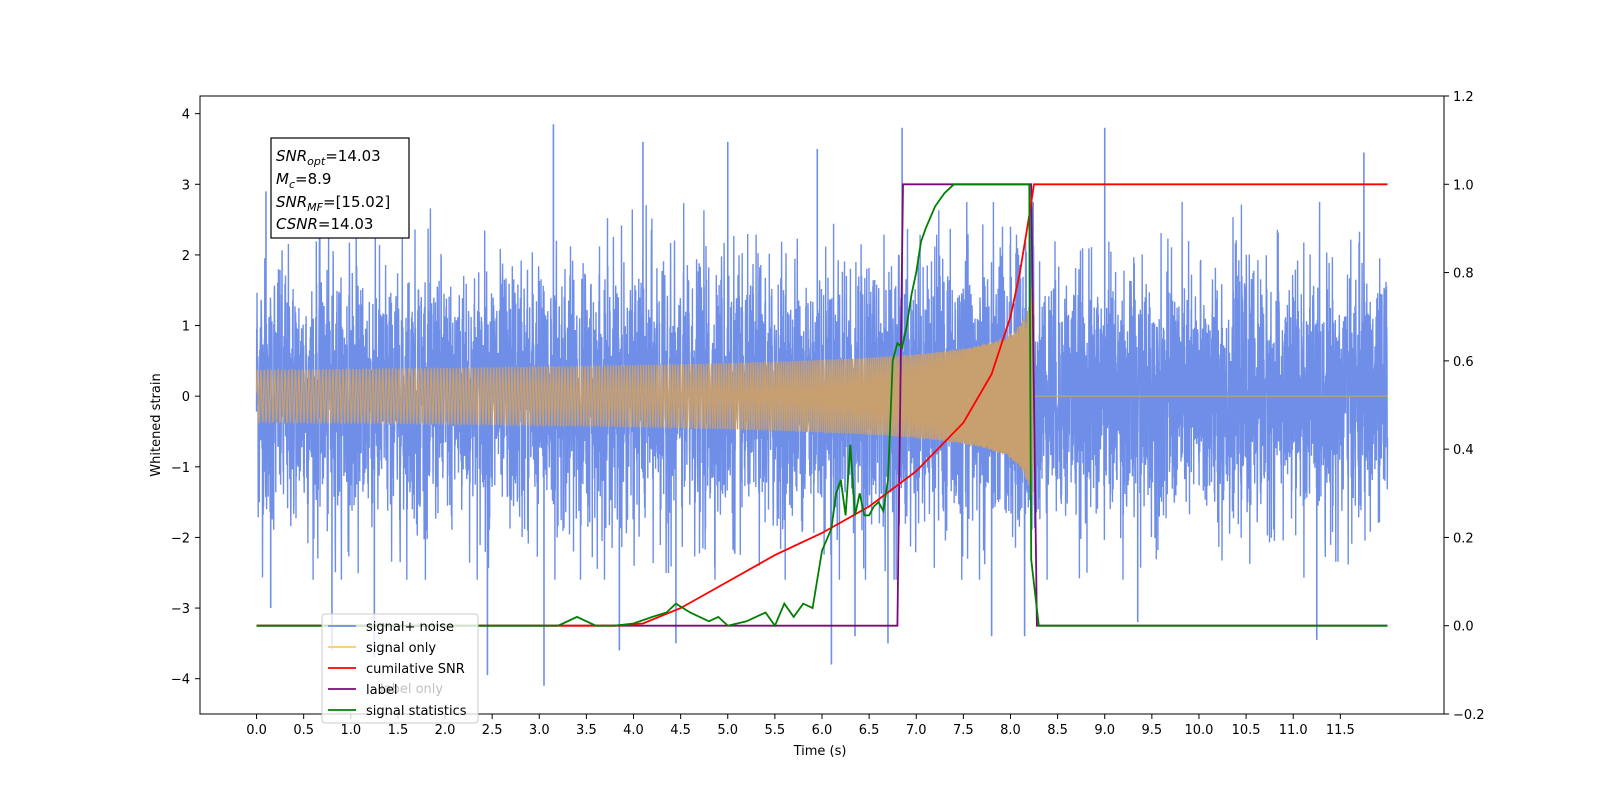  I want to click on annotation-csnr-value: =14.03, so click(346, 224).